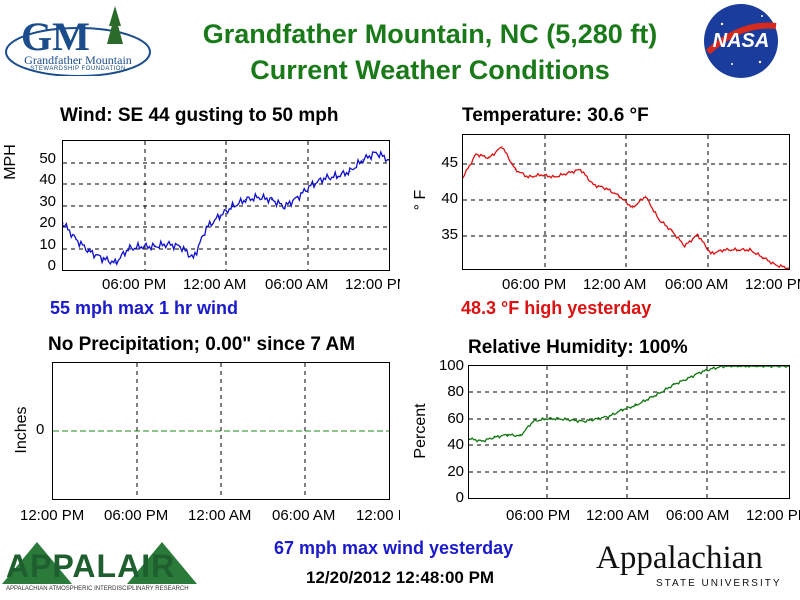 The height and width of the screenshot is (600, 800). I want to click on precip-xtick: 12:00 AM, so click(220, 515).